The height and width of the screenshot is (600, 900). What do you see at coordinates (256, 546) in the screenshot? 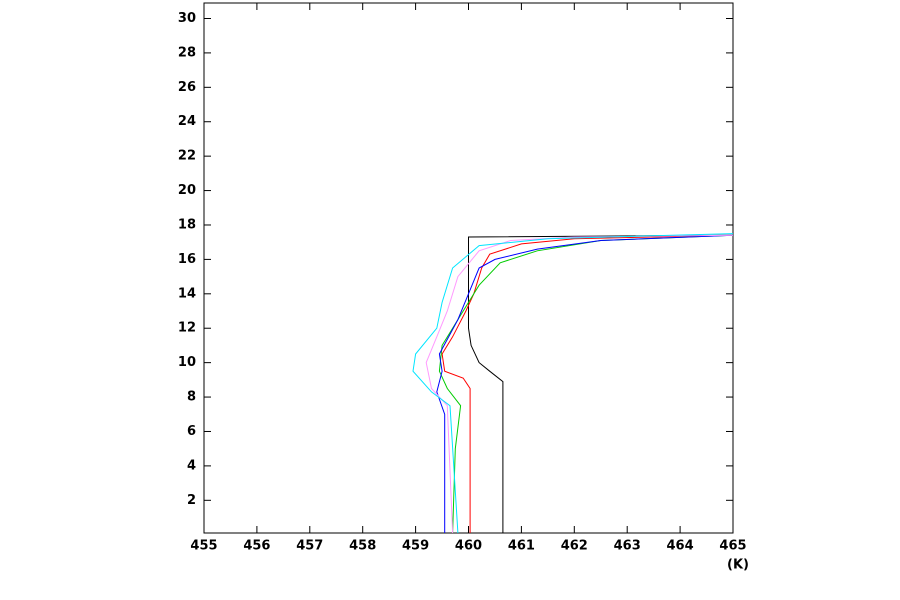
I see `x-tick-label: 456` at bounding box center [256, 546].